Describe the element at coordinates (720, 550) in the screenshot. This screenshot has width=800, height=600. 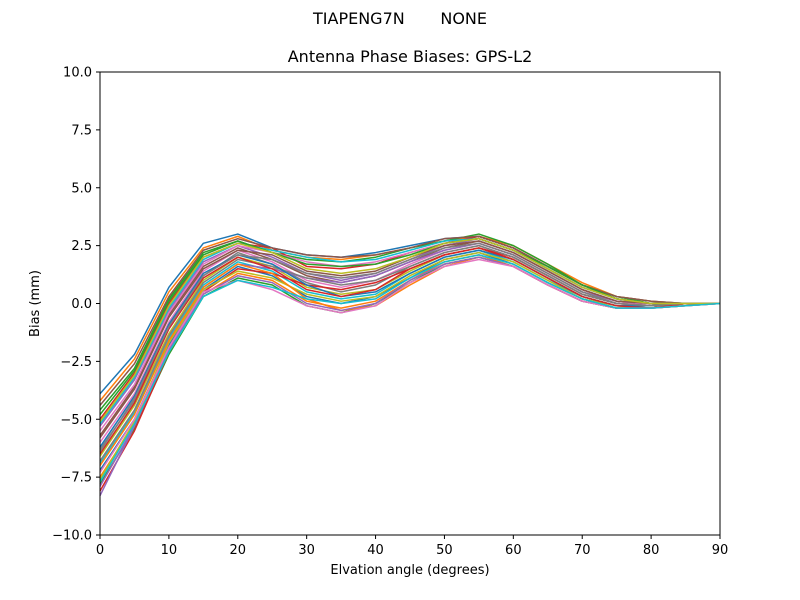
I see `x-tick-label: 90` at that location.